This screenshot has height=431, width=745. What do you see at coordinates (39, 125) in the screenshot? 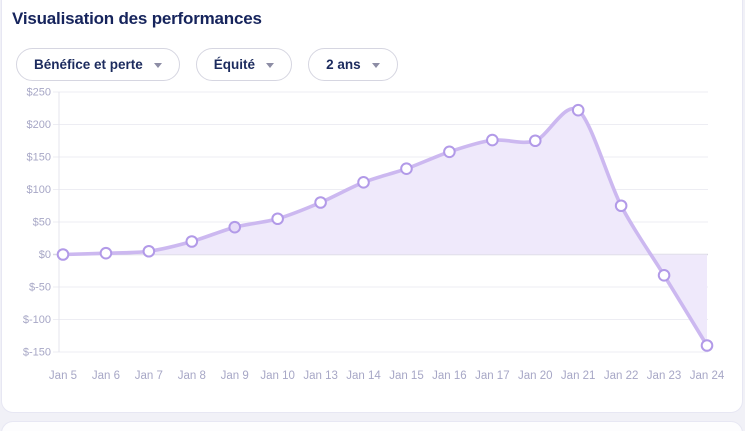
I see `y-axis-tick-label: $200` at bounding box center [39, 125].